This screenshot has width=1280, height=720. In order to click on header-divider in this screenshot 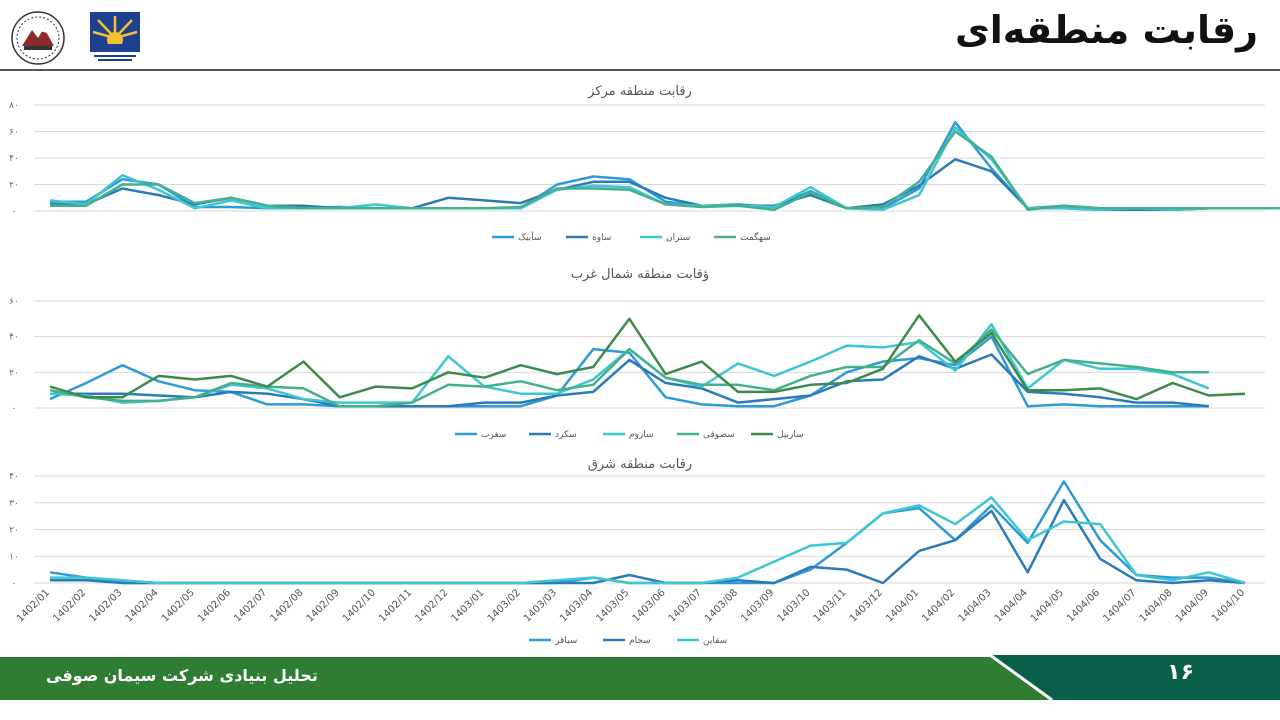, I will do `click(640, 70)`.